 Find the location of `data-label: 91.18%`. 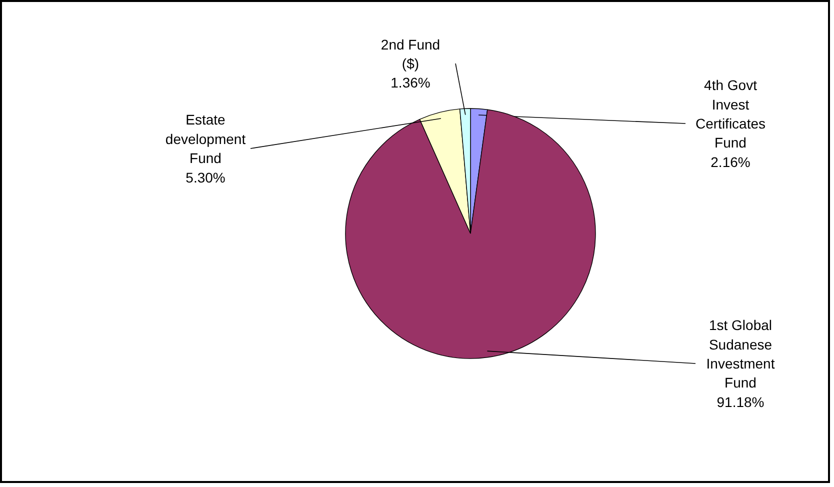

data-label: 91.18% is located at coordinates (740, 402).